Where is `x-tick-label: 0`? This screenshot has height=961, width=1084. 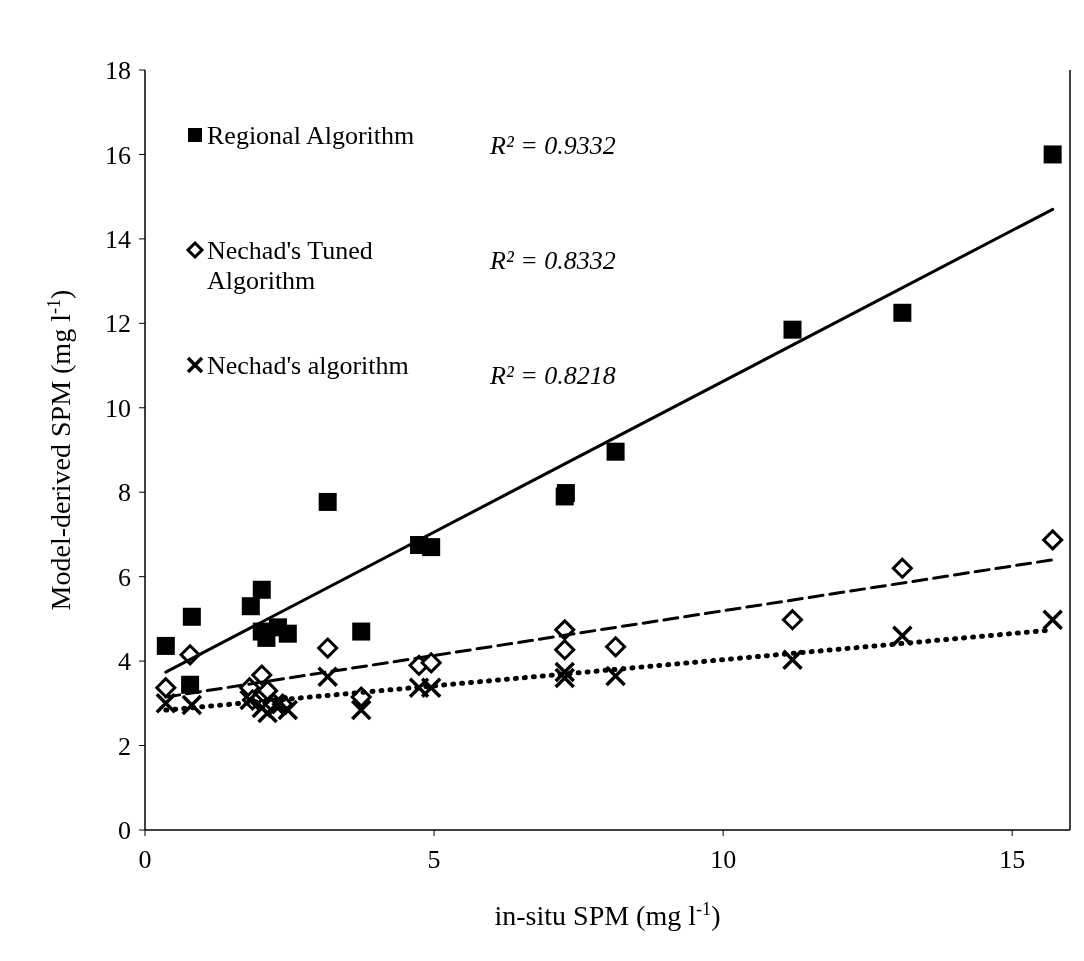 x-tick-label: 0 is located at coordinates (145, 859).